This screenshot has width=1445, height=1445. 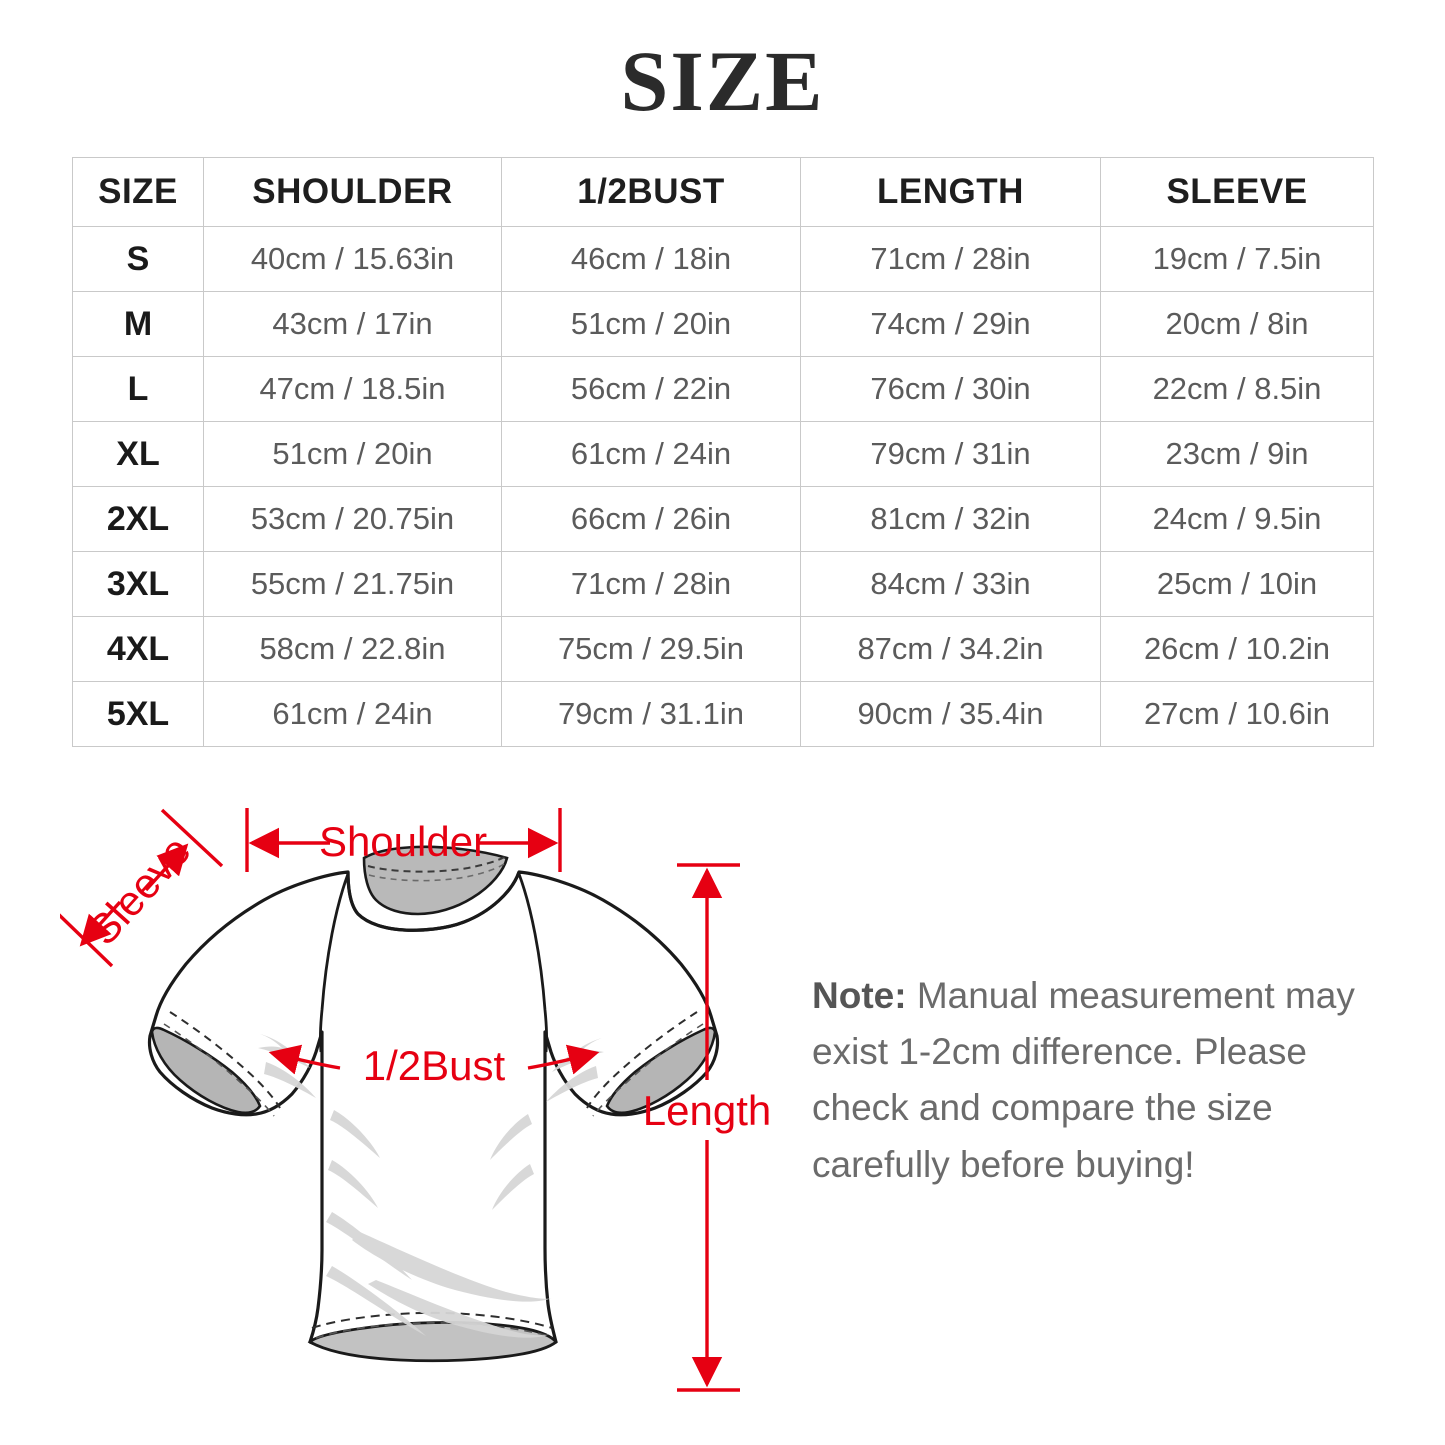 What do you see at coordinates (138, 714) in the screenshot?
I see `cell-size: 5XL` at bounding box center [138, 714].